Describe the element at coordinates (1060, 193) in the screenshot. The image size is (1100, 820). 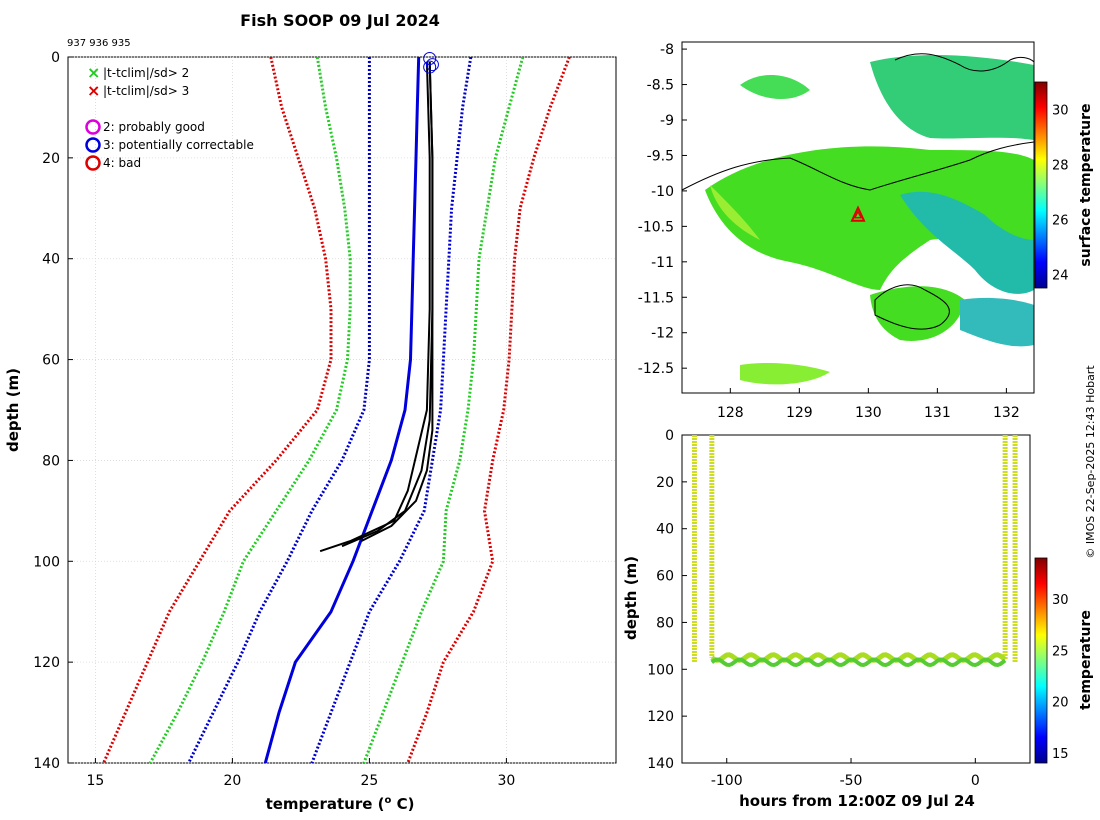
I see `surface-colorbar-ticks: 24 26 28 30` at that location.